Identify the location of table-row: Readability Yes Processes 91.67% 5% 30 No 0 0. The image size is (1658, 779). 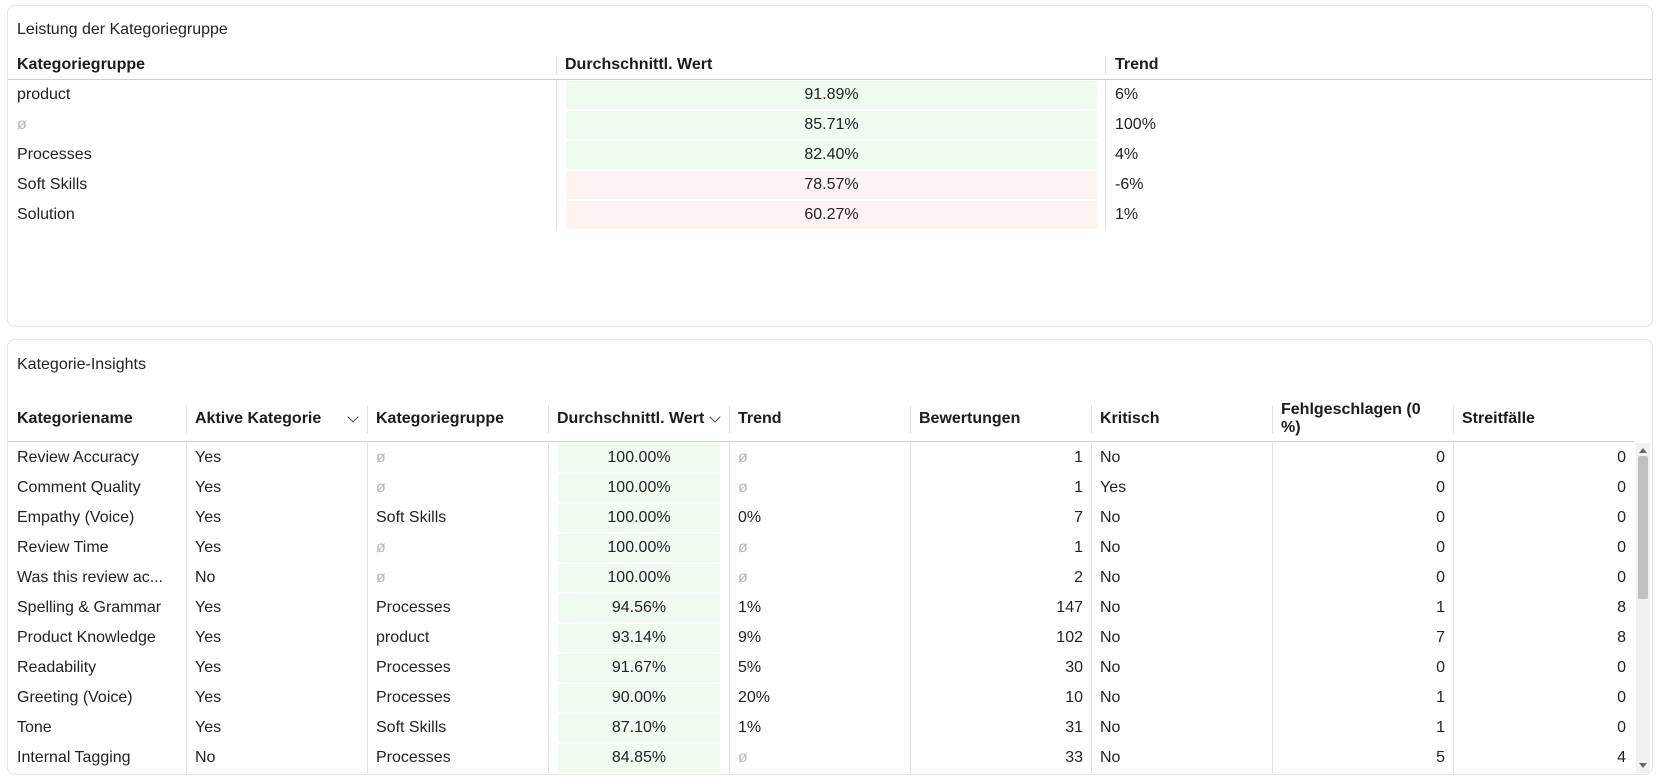
(821, 668).